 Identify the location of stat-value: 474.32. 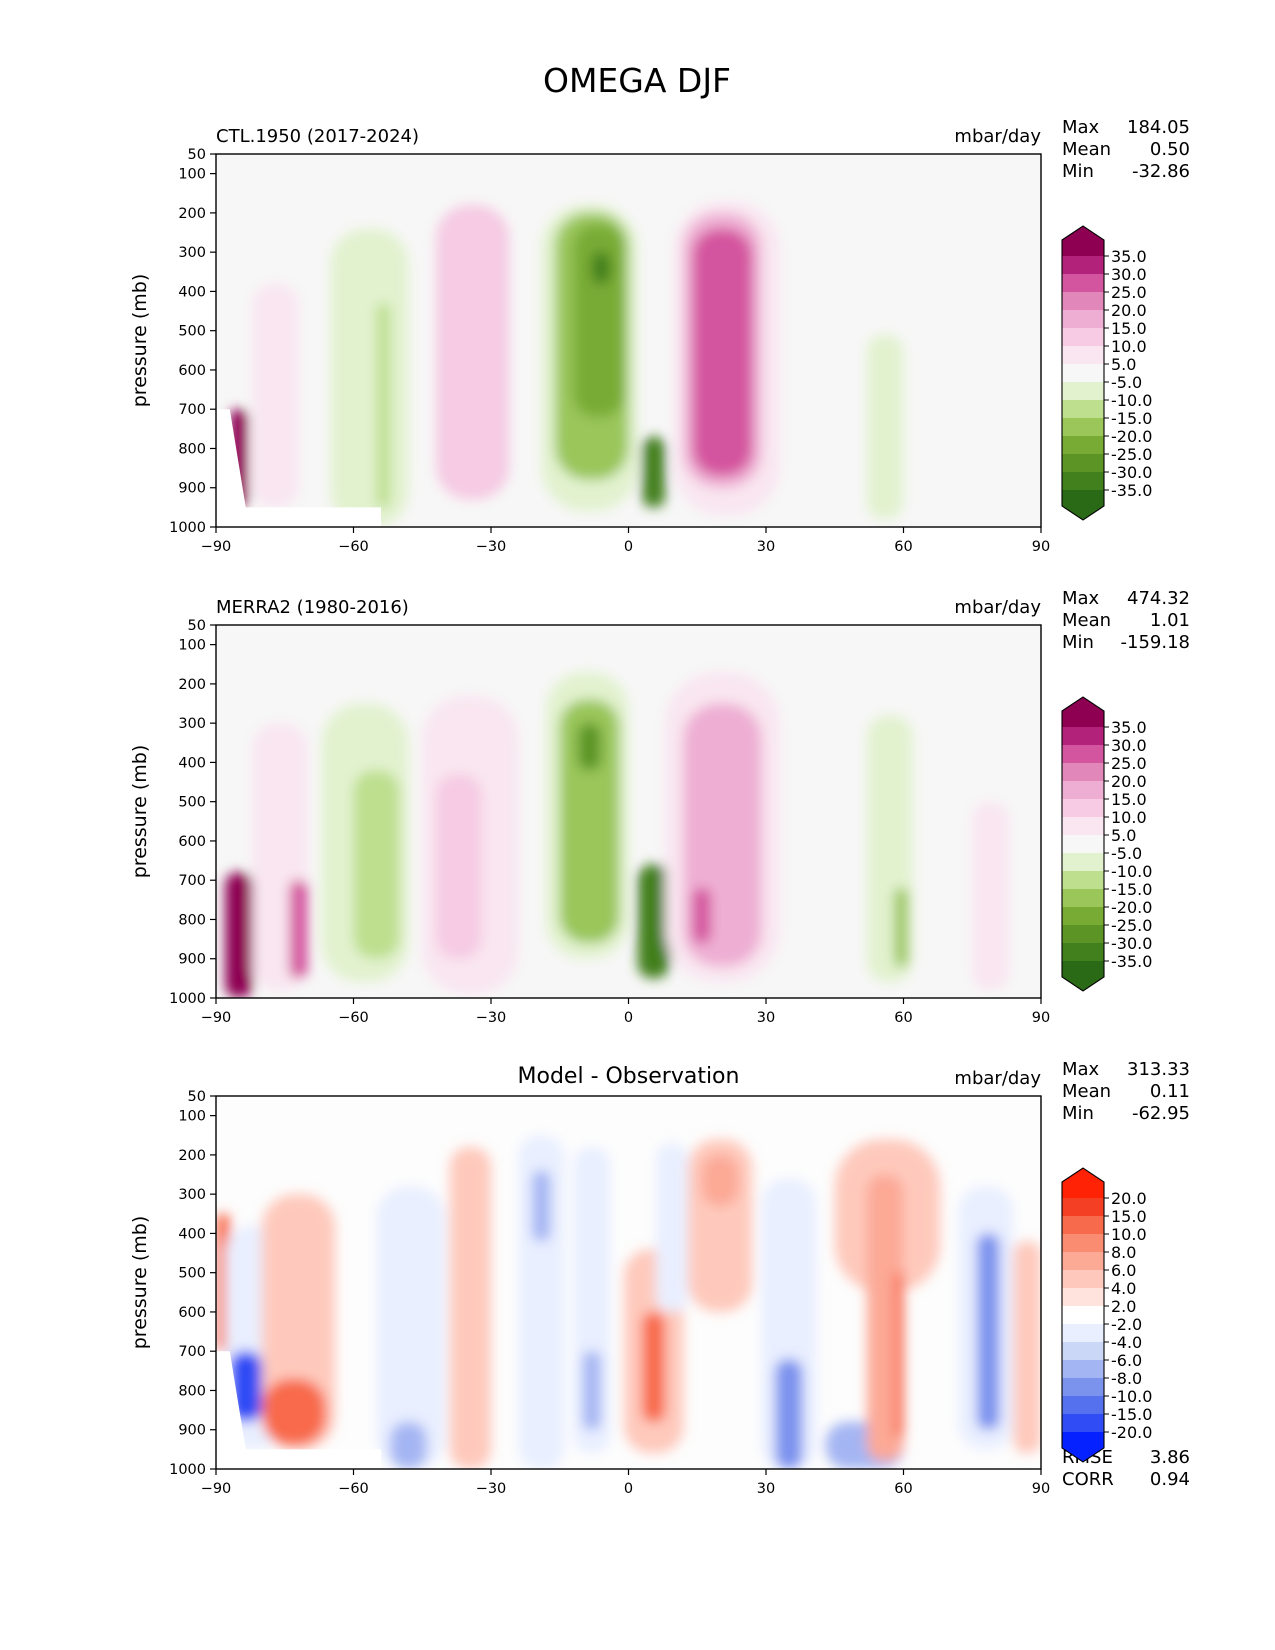
(1158, 598).